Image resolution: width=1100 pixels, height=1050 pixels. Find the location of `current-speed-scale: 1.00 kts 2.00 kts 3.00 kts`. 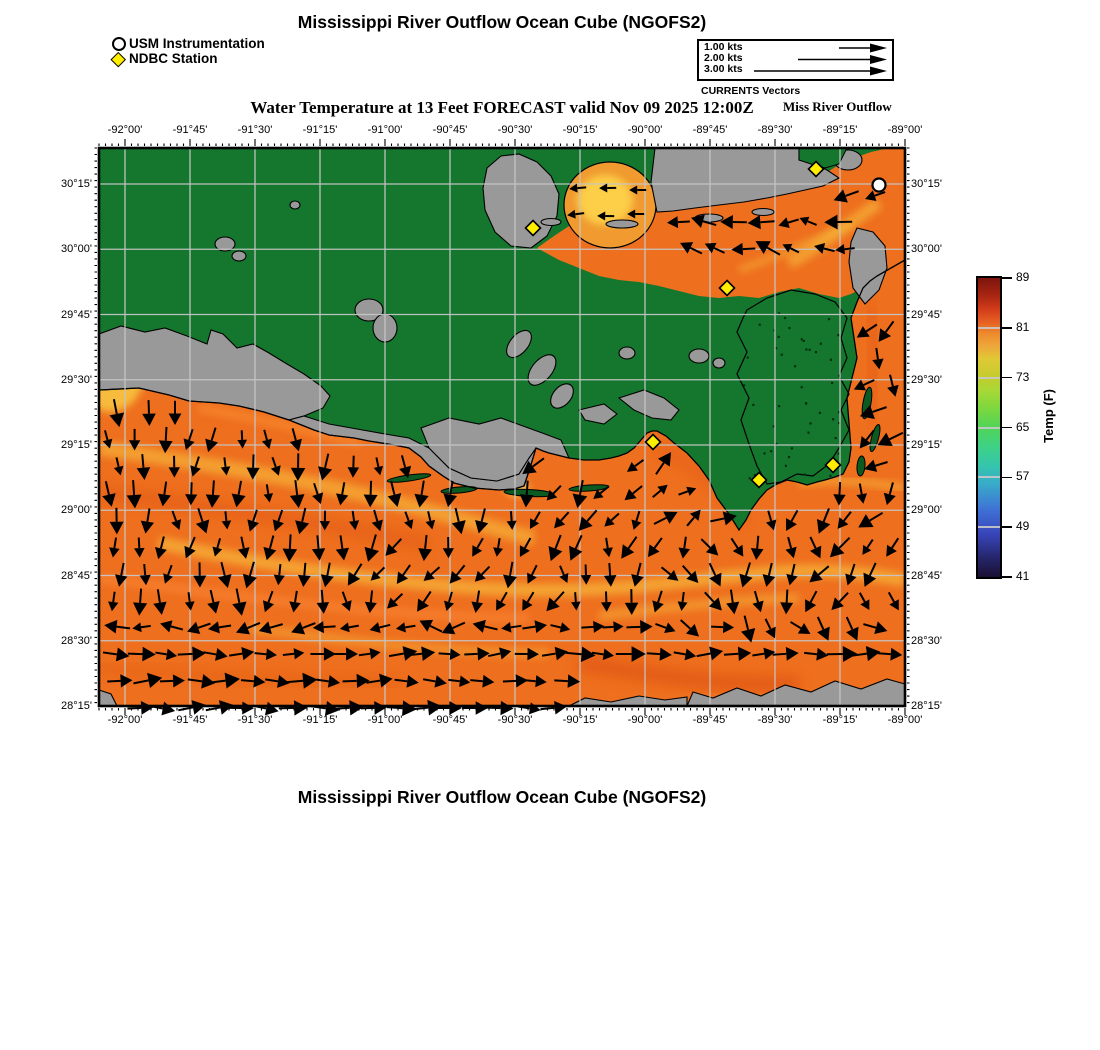

current-speed-scale: 1.00 kts 2.00 kts 3.00 kts is located at coordinates (795, 60).